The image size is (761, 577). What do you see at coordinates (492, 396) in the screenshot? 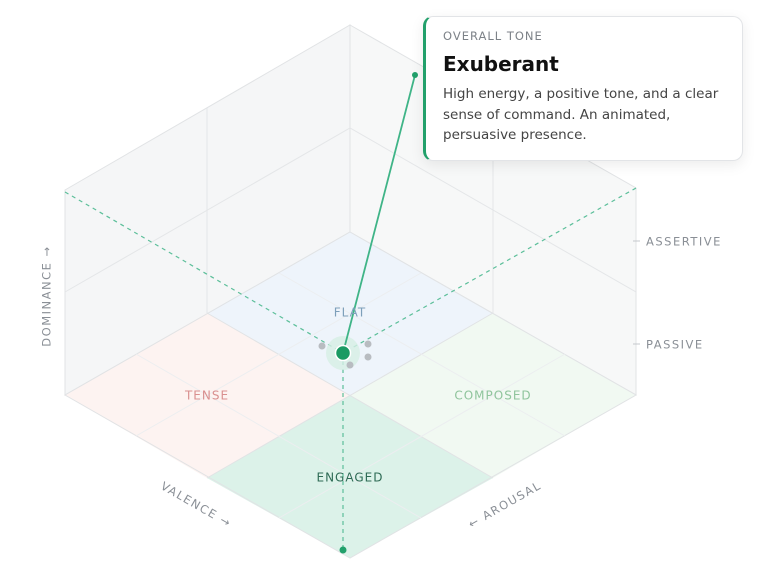
I see `quadrant-label: COMPOSED` at bounding box center [492, 396].